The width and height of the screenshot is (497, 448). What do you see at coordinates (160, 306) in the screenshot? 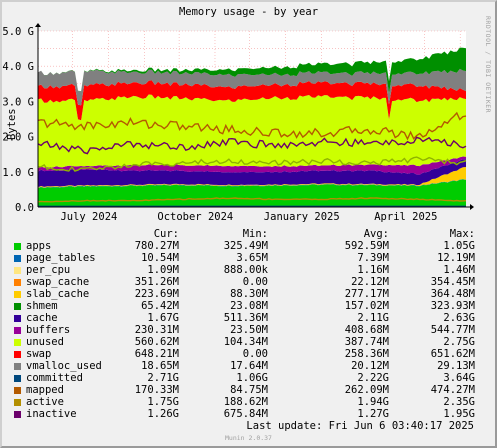
I see `legend-cur: 65.42M` at bounding box center [160, 306].